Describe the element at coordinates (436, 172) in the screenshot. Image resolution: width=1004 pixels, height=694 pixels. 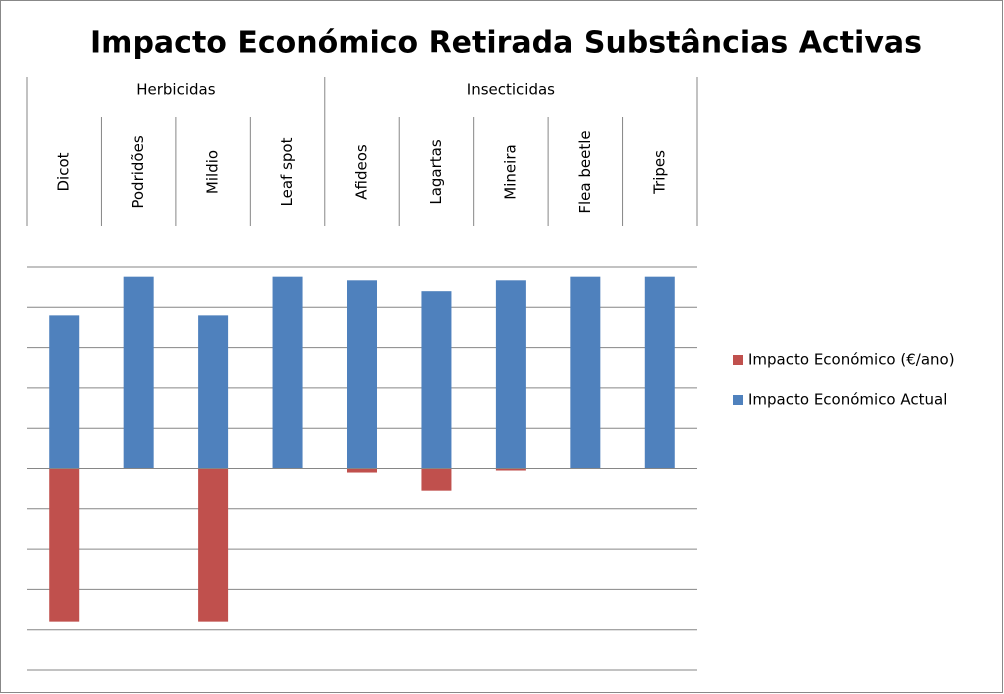
I see `x-tick-label: Lagartas` at that location.